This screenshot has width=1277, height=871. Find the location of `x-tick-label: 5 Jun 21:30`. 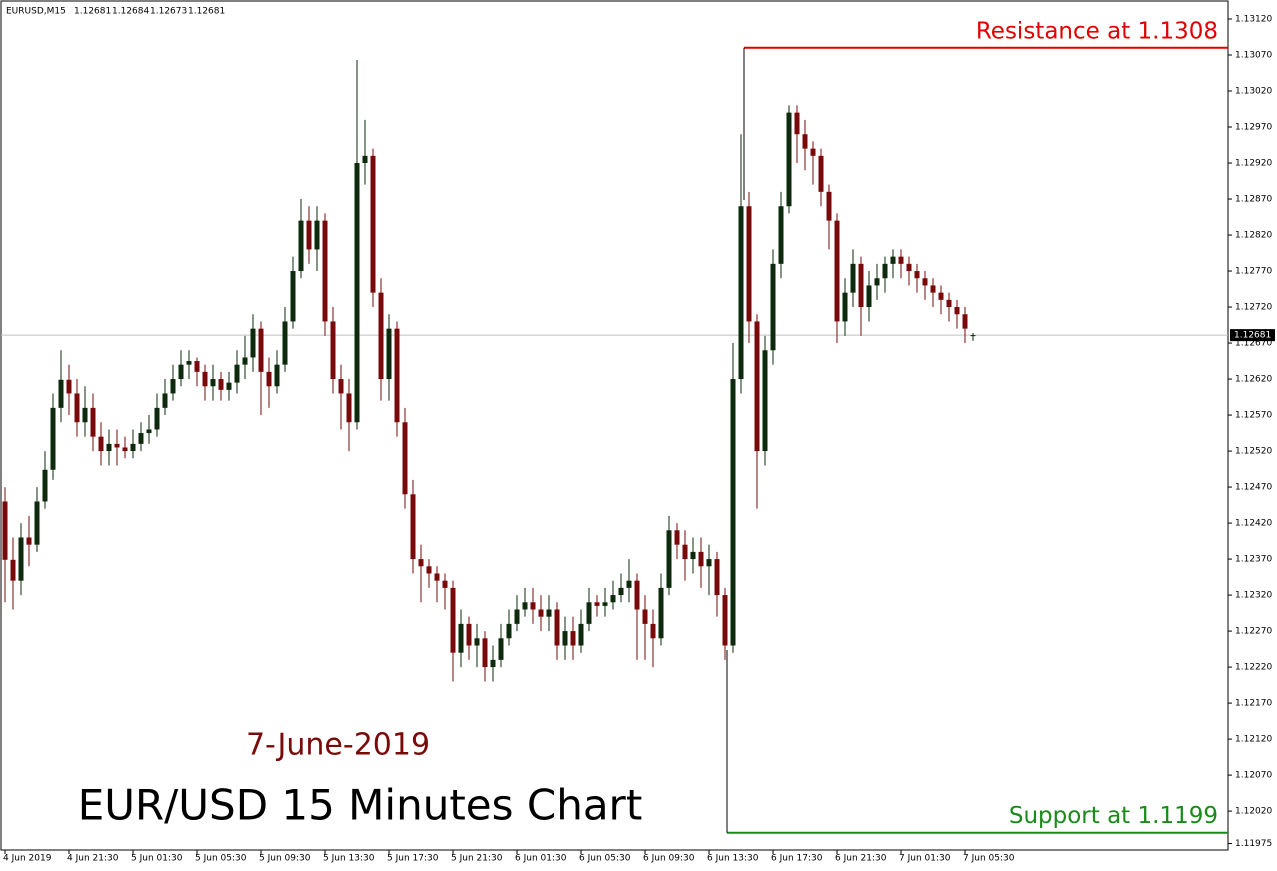

x-tick-label: 5 Jun 21:30 is located at coordinates (477, 859).